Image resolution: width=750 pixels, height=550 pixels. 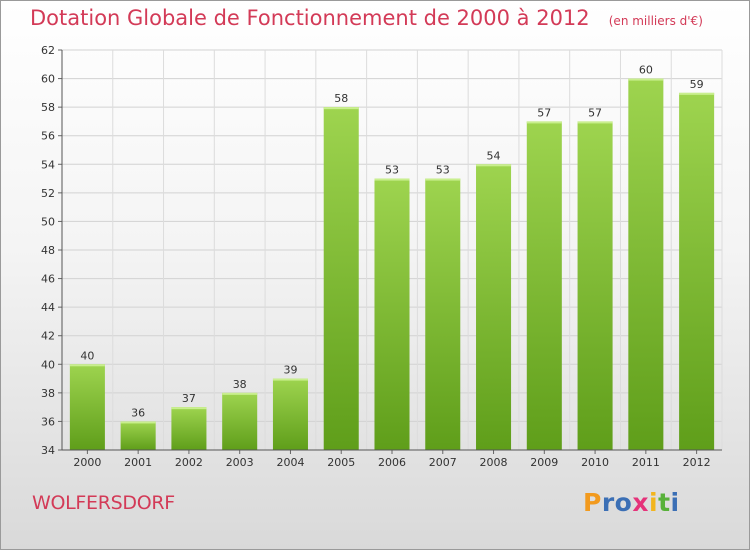 What do you see at coordinates (48, 421) in the screenshot?
I see `y-tick-label: 36` at bounding box center [48, 421].